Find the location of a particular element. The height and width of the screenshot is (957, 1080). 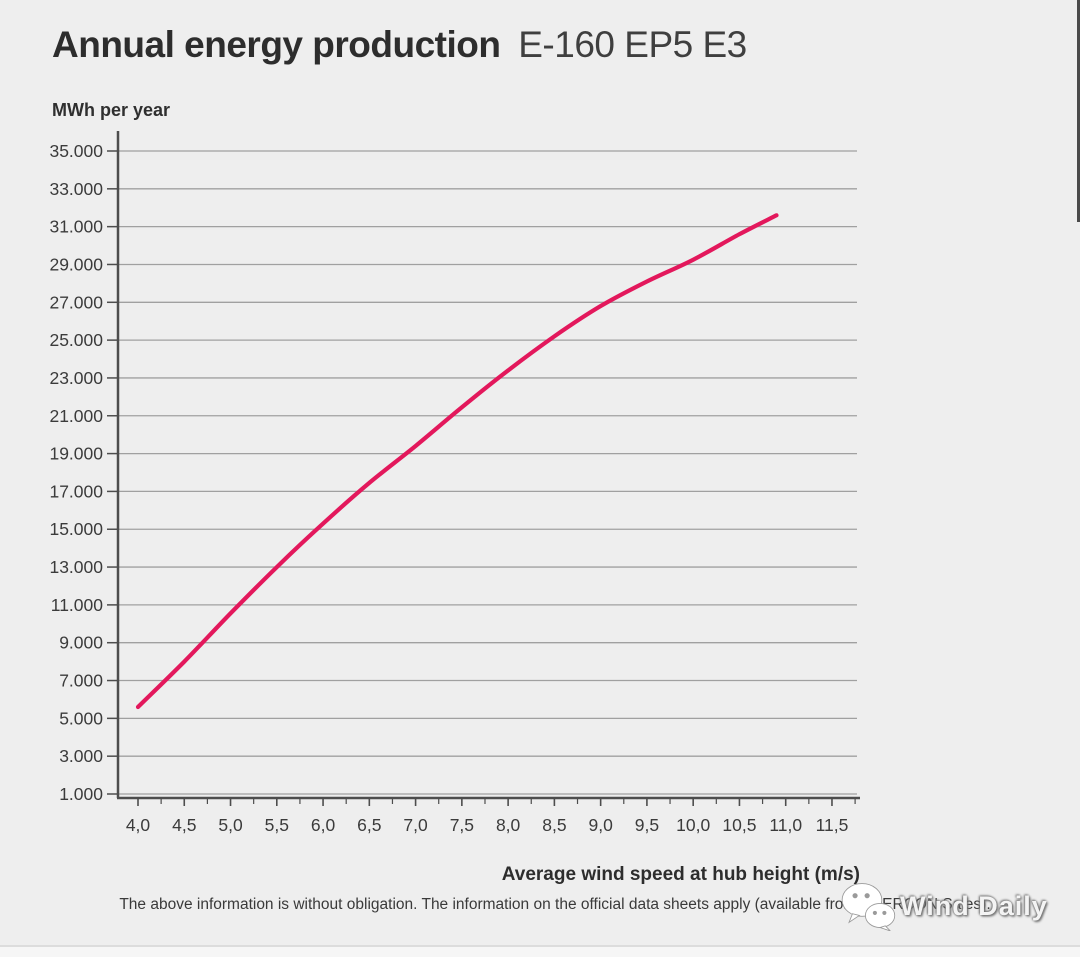

y-tick-label: 29.000 is located at coordinates (76, 264).